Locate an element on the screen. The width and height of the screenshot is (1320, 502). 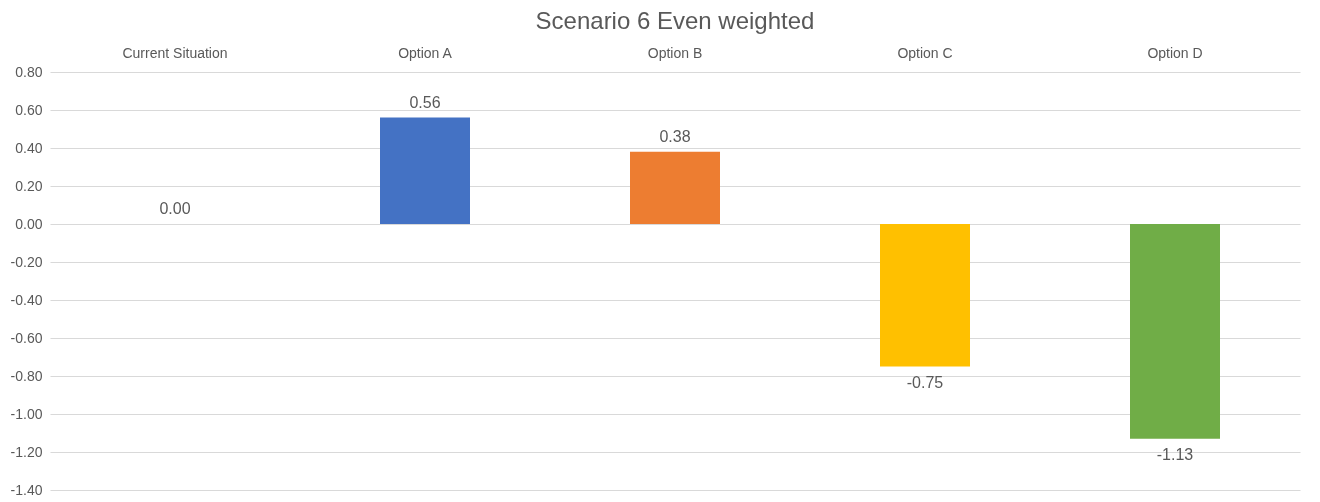
data-label: 0.56 is located at coordinates (425, 102).